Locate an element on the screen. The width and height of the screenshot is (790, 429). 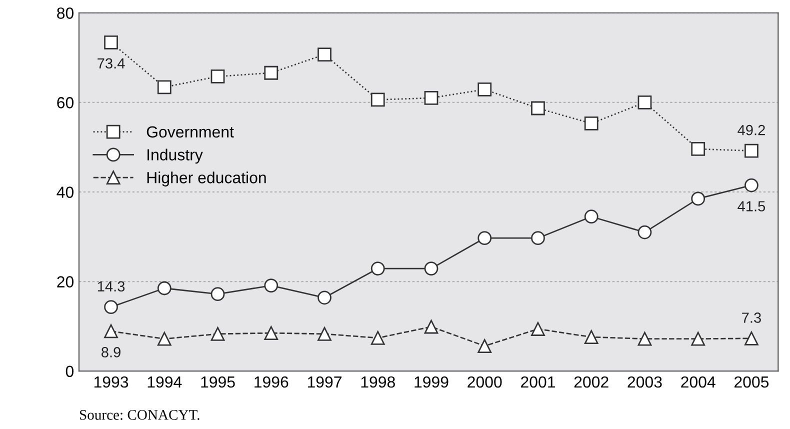
x-tick-label: 1995 is located at coordinates (218, 382).